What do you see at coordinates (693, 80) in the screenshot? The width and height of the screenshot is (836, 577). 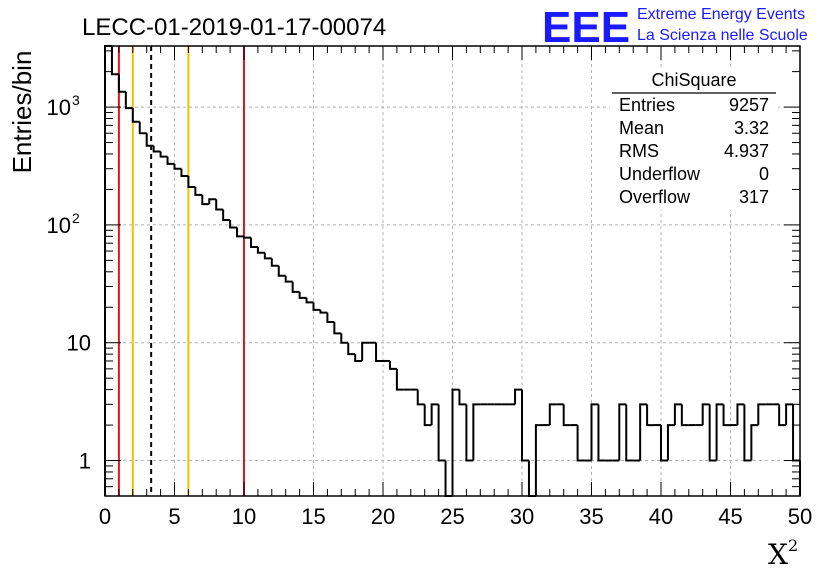 I see `stats-box-title: ChiSquare` at bounding box center [693, 80].